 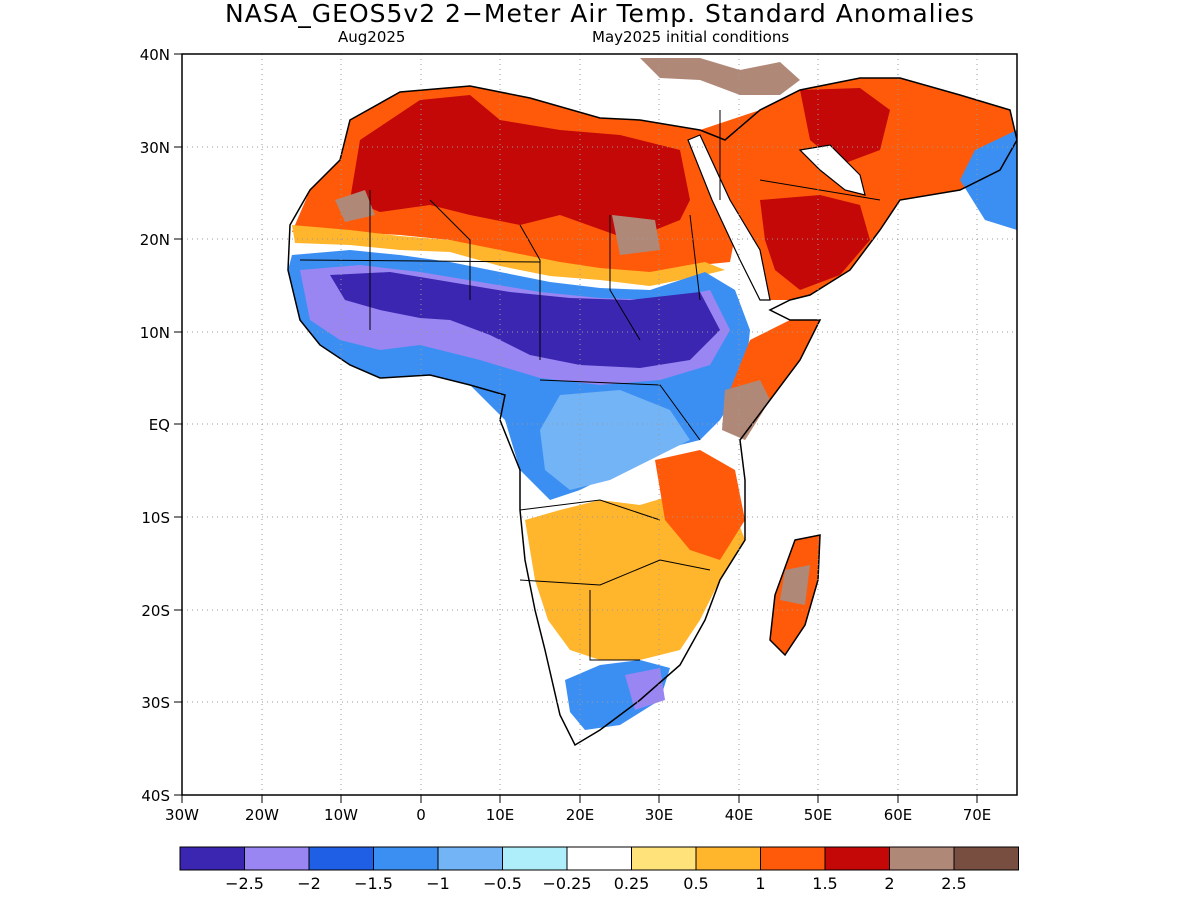 What do you see at coordinates (525, 320) in the screenshot?
I see `sahel-extreme-cold-anomaly` at bounding box center [525, 320].